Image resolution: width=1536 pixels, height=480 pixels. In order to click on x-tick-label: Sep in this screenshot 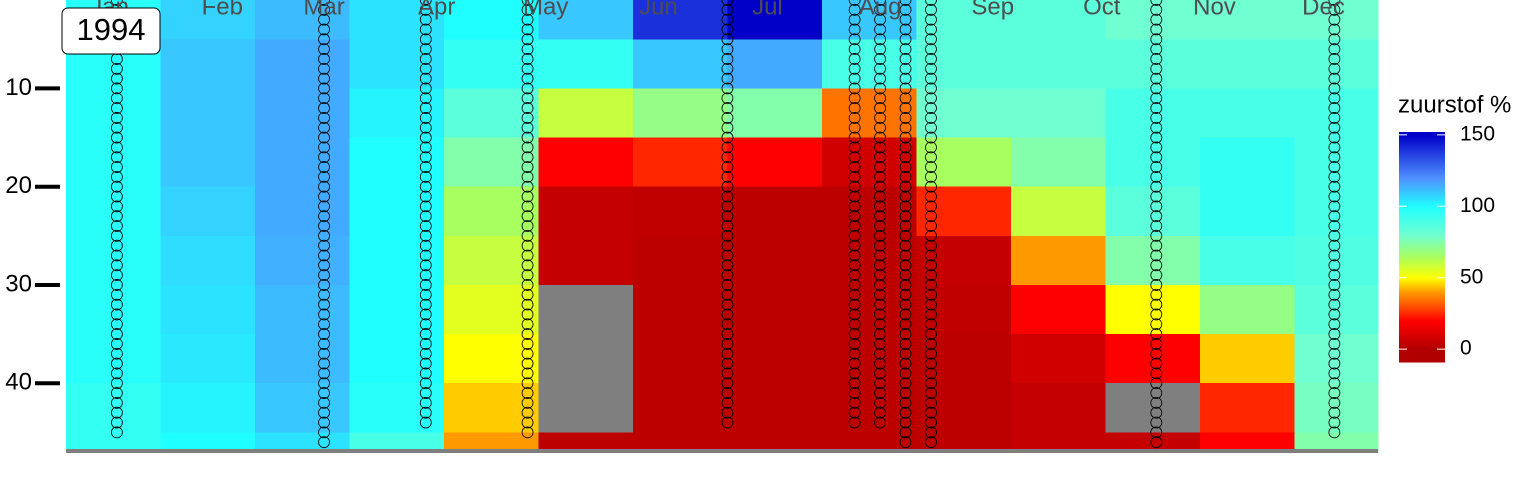, I will do `click(992, 10)`.